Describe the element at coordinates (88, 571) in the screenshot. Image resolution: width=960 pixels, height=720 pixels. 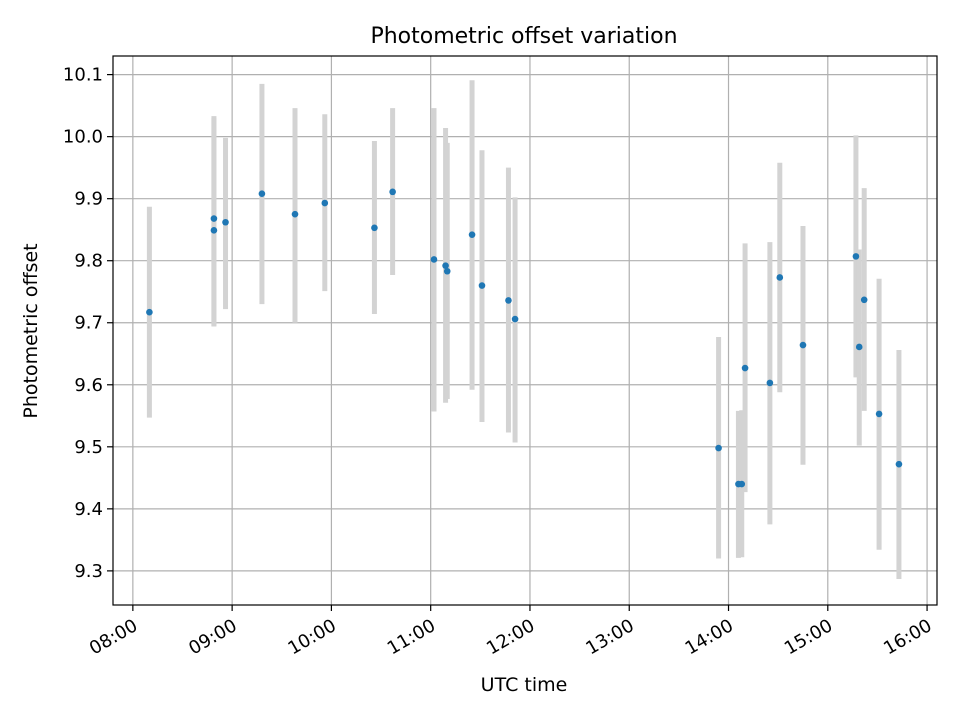
I see `y-tick-label: 9.3` at that location.